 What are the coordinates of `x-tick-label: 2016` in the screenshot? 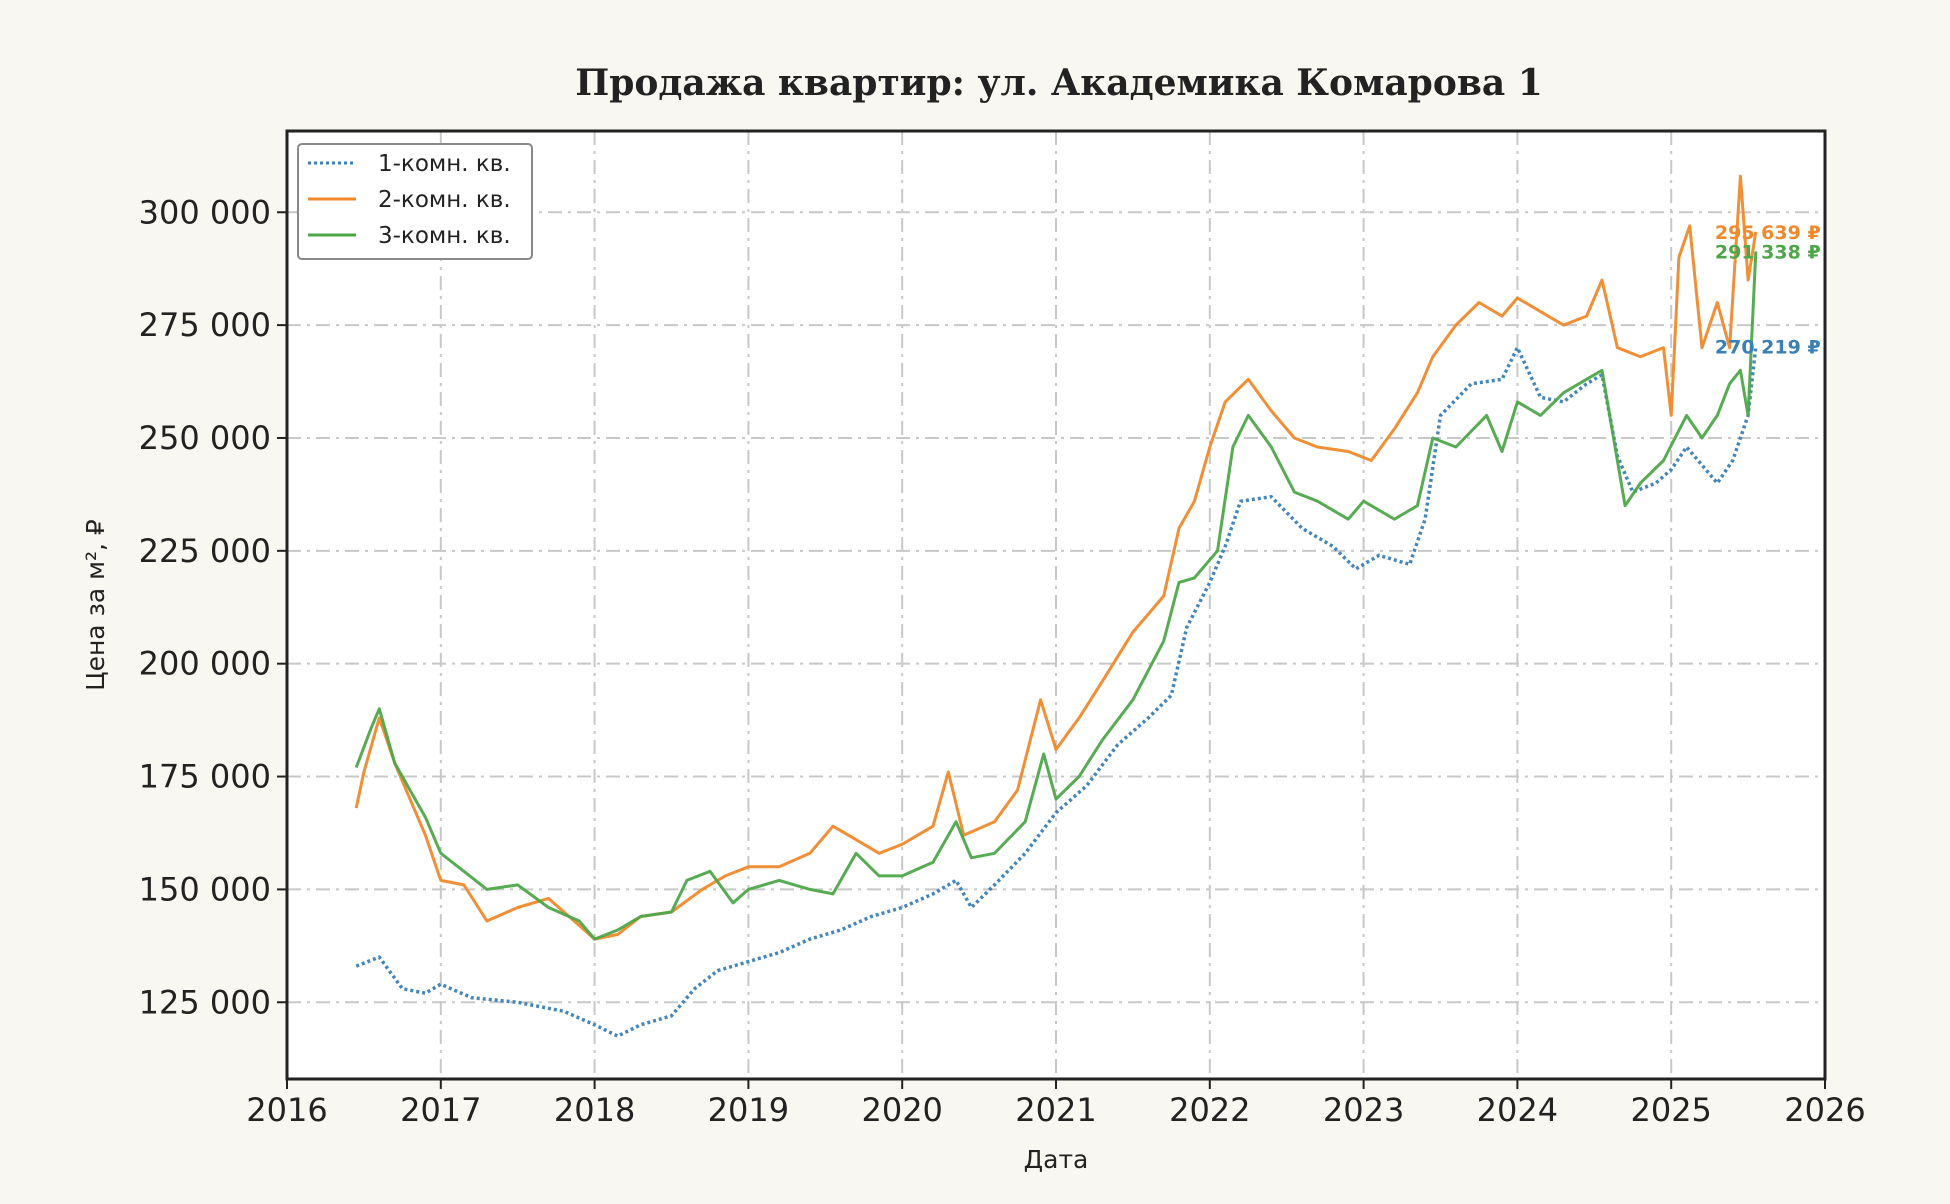 It's located at (286, 1110).